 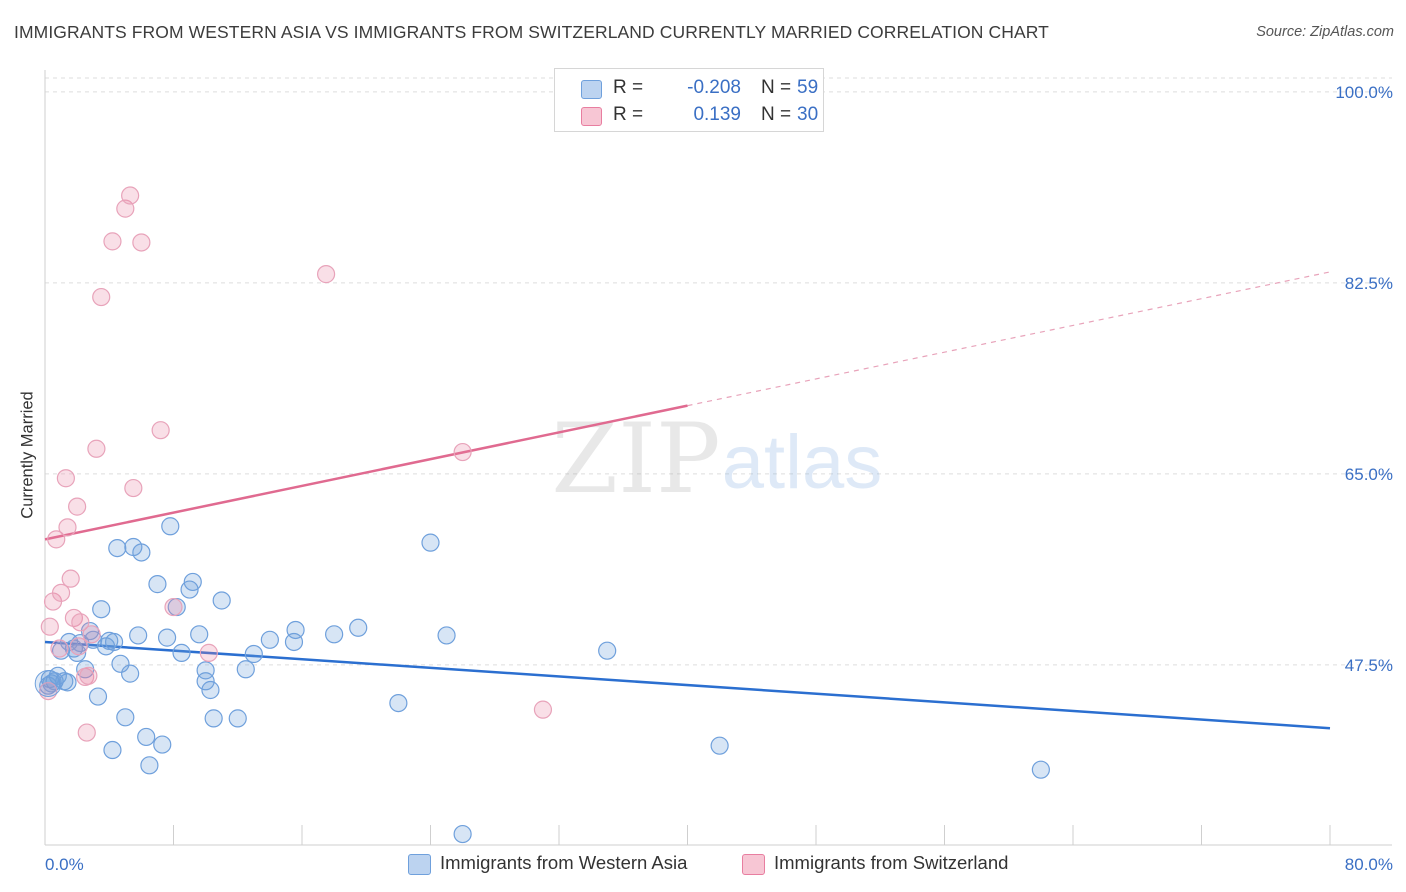 I want to click on trend-line-switzerland-extension, so click(x=1009, y=339).